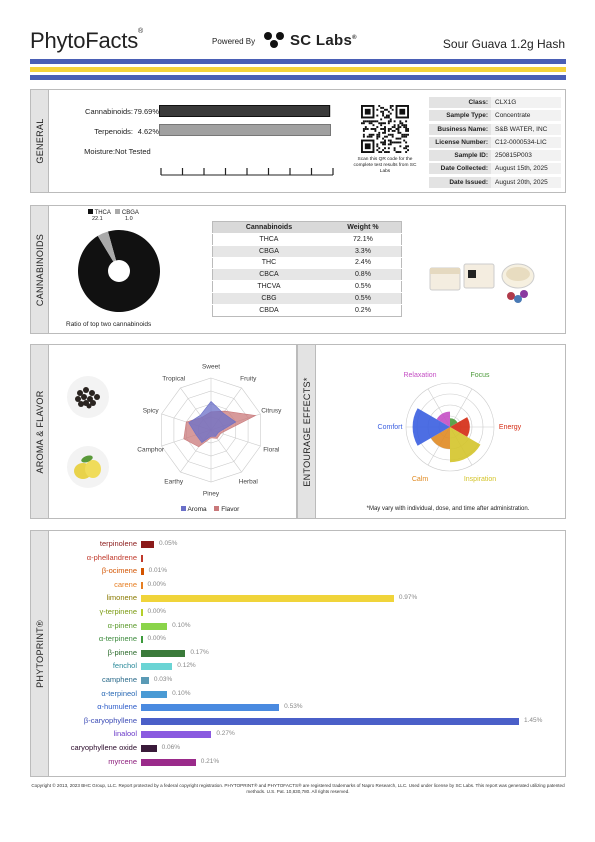 This screenshot has width=595, height=842. I want to click on info-key: Business Name:, so click(460, 129).